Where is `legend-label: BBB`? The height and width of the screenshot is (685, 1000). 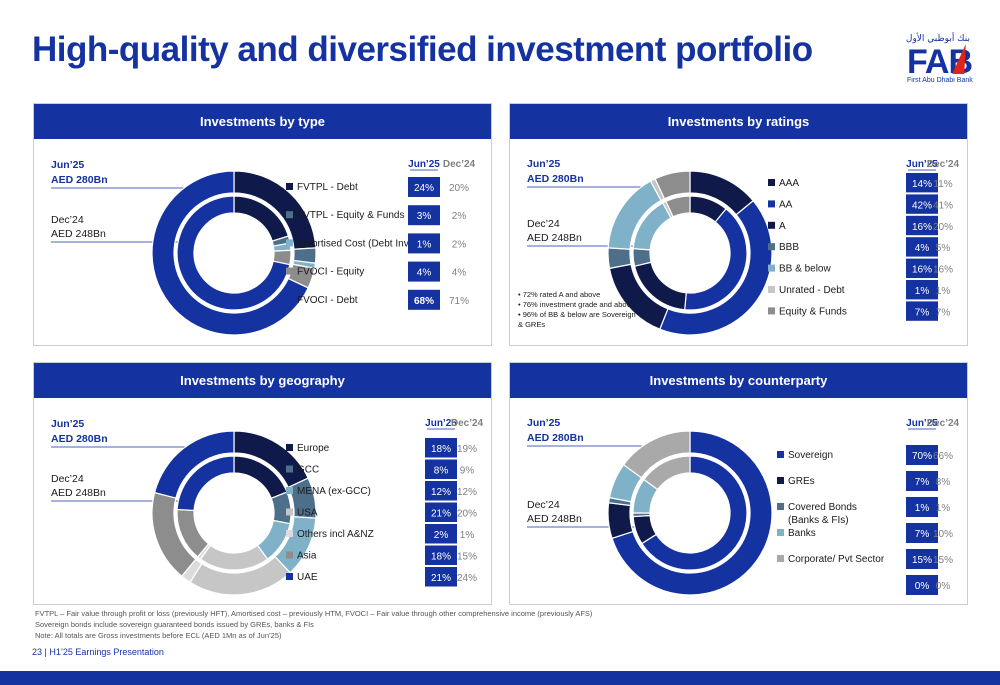
legend-label: BBB is located at coordinates (789, 247).